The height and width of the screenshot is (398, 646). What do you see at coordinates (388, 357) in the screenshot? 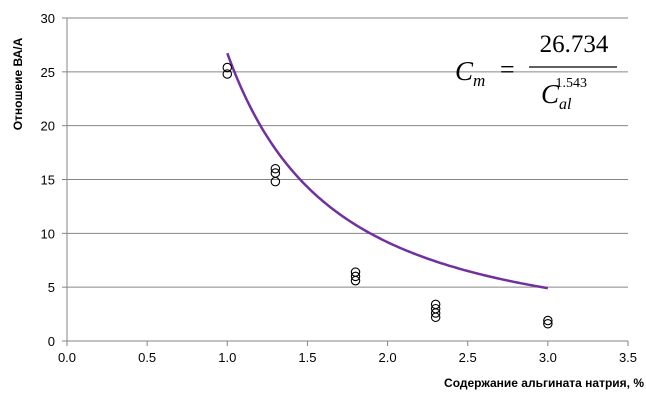
I see `x-tick-label: 2.0` at bounding box center [388, 357].